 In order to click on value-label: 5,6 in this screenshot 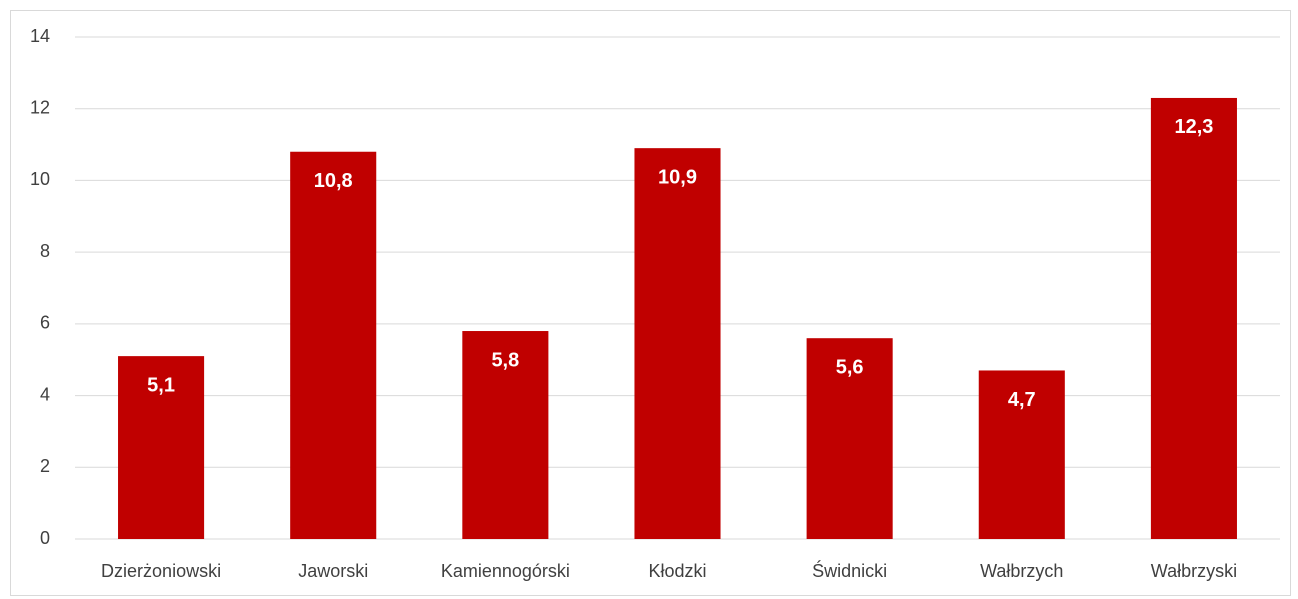, I will do `click(850, 367)`.